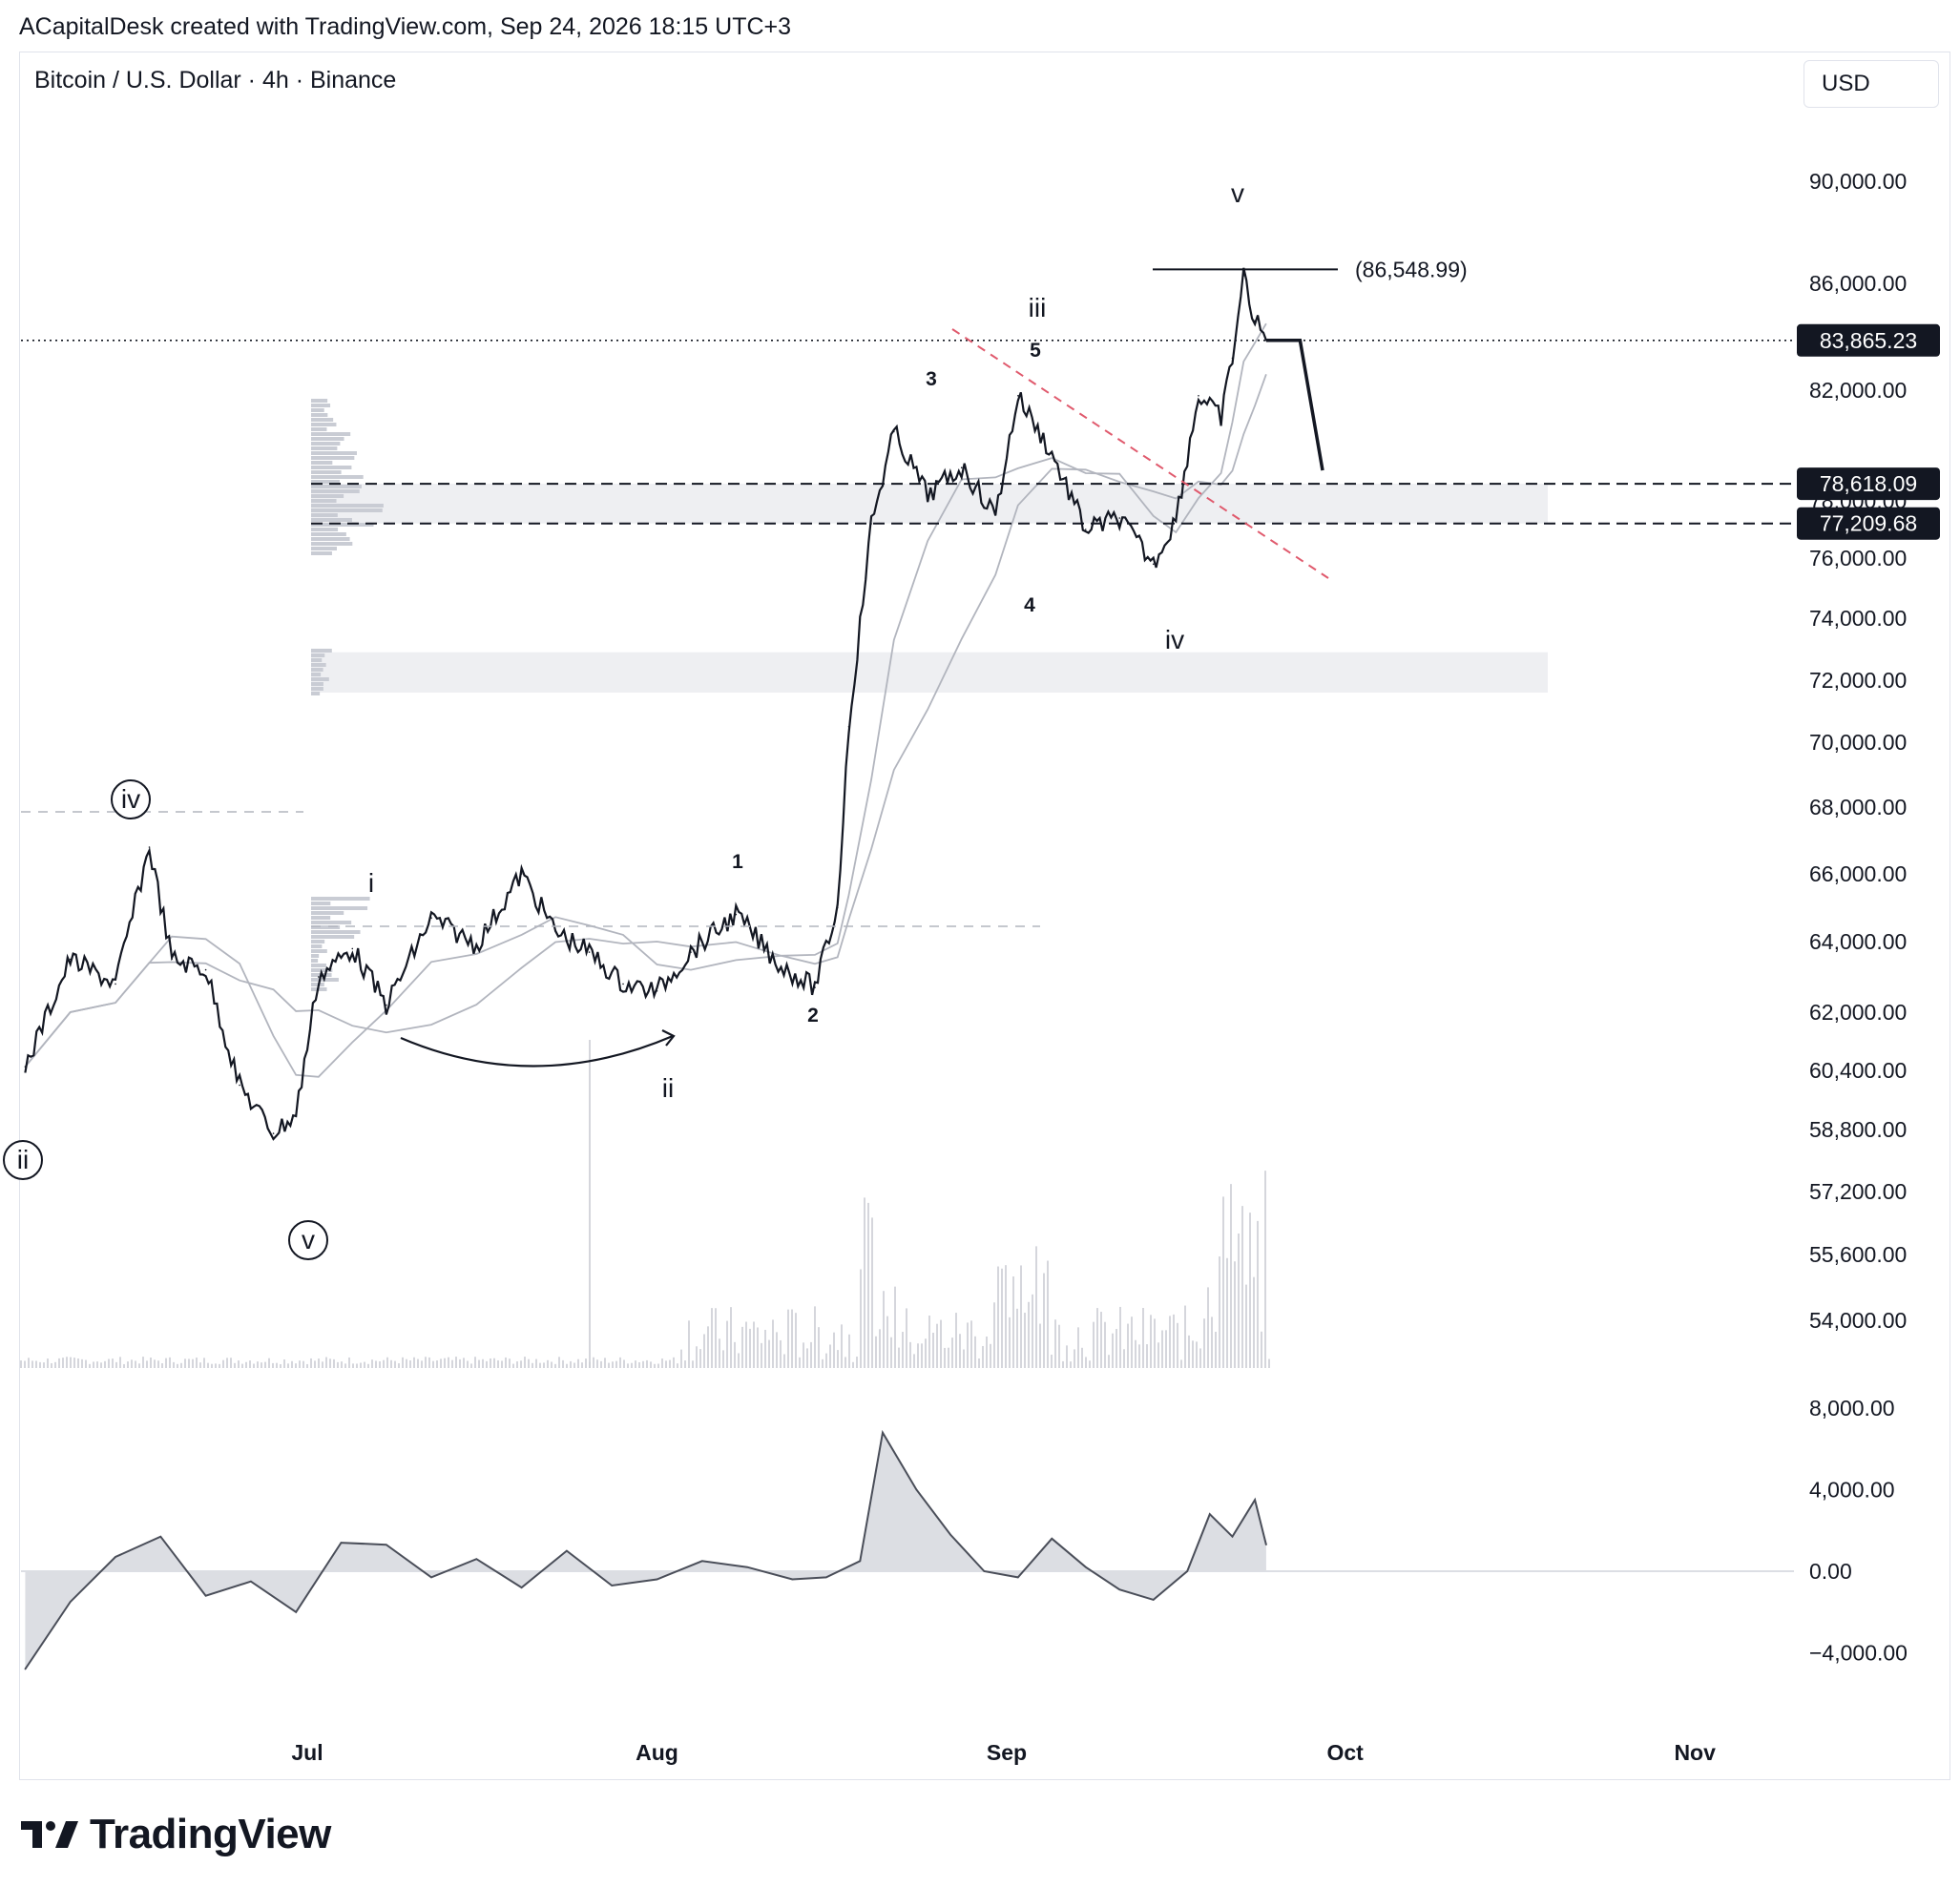 This screenshot has width=1960, height=1887. What do you see at coordinates (645, 1549) in the screenshot?
I see `oscillator-line` at bounding box center [645, 1549].